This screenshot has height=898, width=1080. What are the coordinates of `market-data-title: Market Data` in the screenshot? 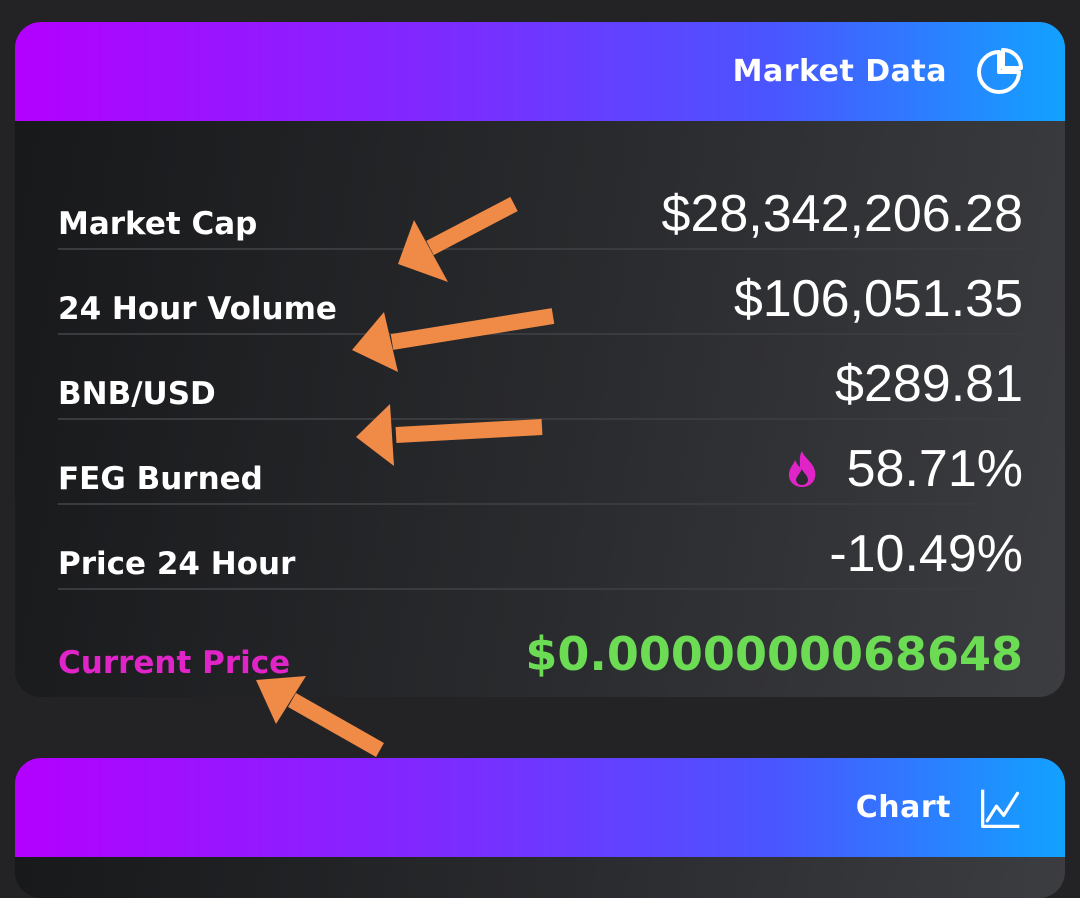 It's located at (839, 71).